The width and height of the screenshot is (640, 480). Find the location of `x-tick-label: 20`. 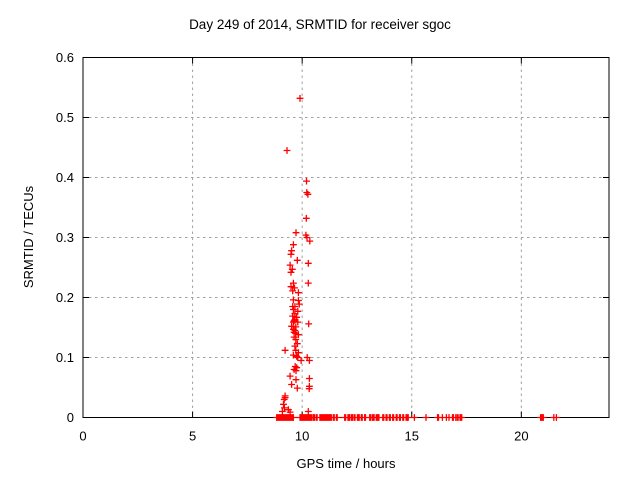

x-tick-label: 20 is located at coordinates (521, 436).